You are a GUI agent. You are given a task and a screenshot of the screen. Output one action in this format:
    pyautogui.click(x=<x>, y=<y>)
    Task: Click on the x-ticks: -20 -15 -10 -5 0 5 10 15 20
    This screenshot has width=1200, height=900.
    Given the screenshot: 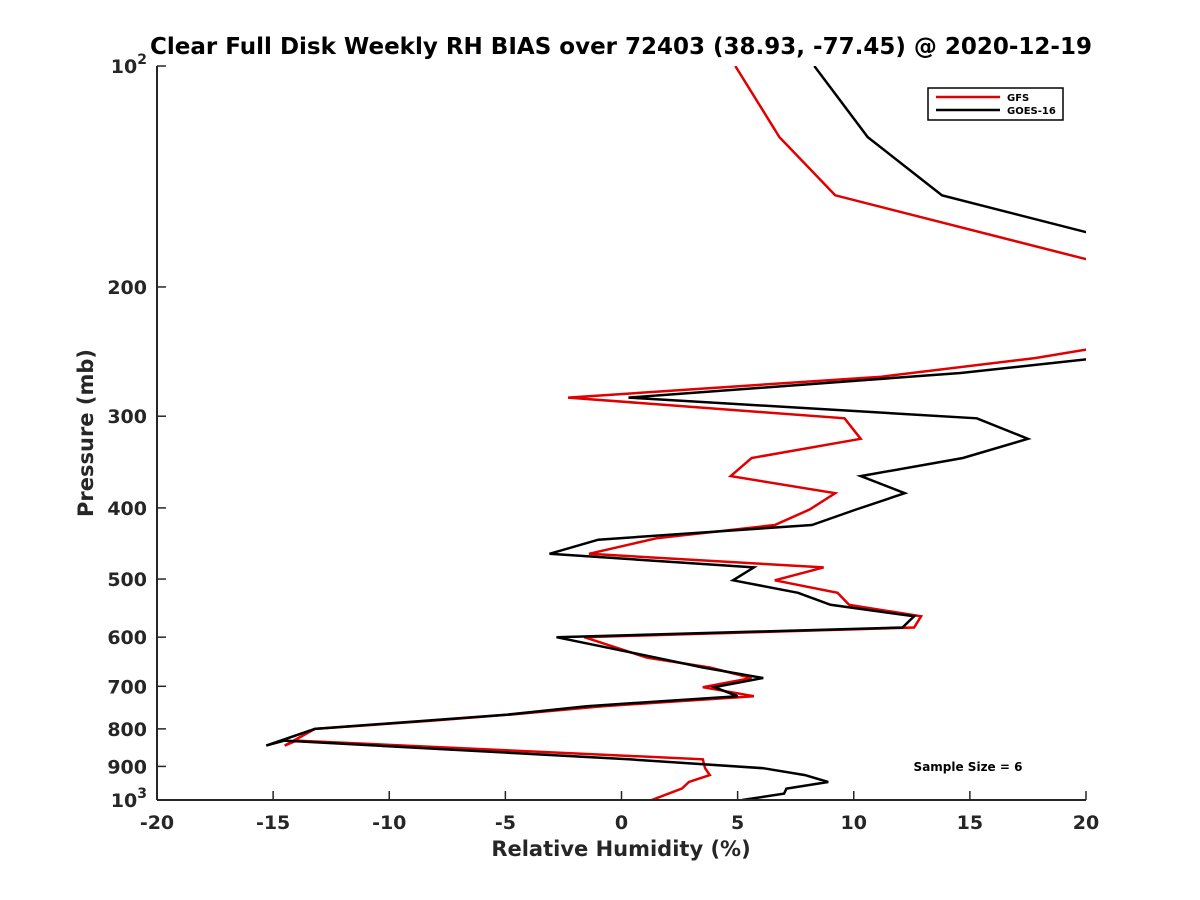 What is the action you would take?
    pyautogui.click(x=619, y=812)
    